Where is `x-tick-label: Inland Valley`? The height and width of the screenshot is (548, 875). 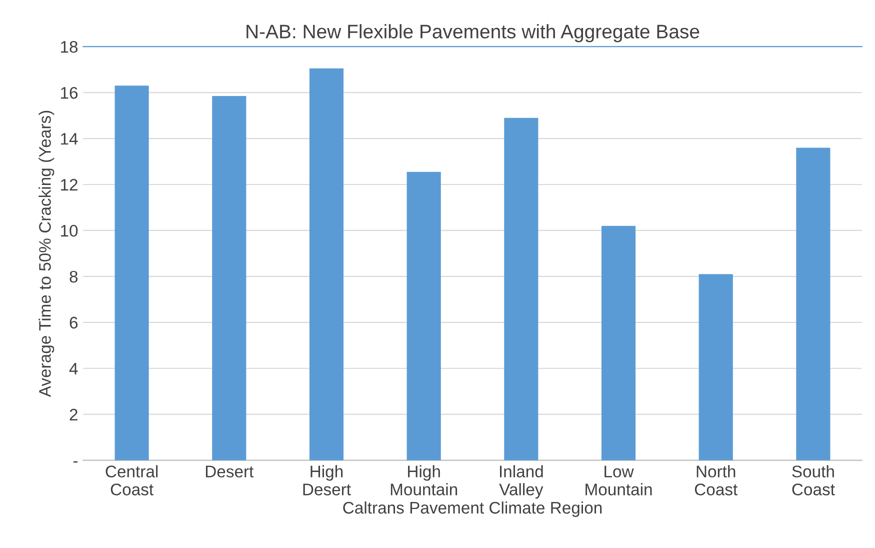 x-tick-label: Inland Valley is located at coordinates (521, 482).